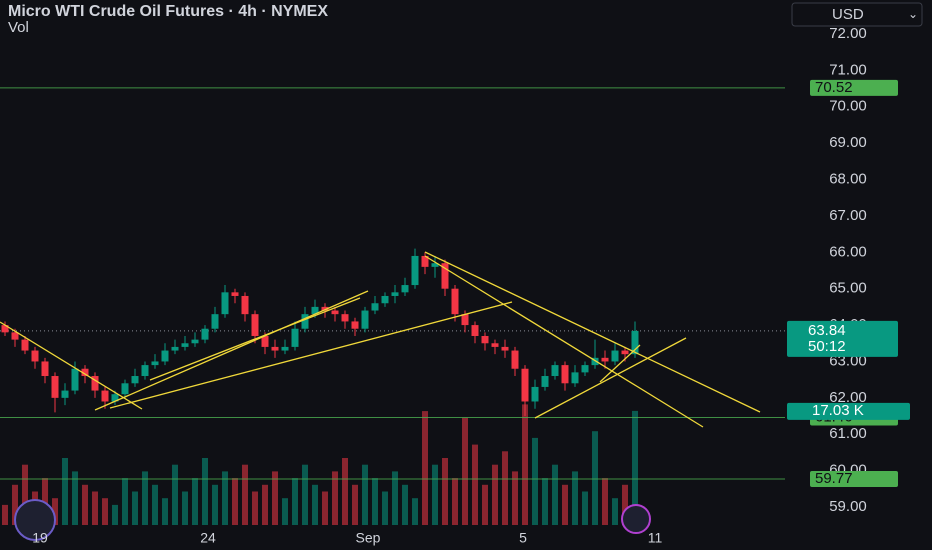 The image size is (932, 550). I want to click on y-tick-label: 61.00, so click(848, 433).